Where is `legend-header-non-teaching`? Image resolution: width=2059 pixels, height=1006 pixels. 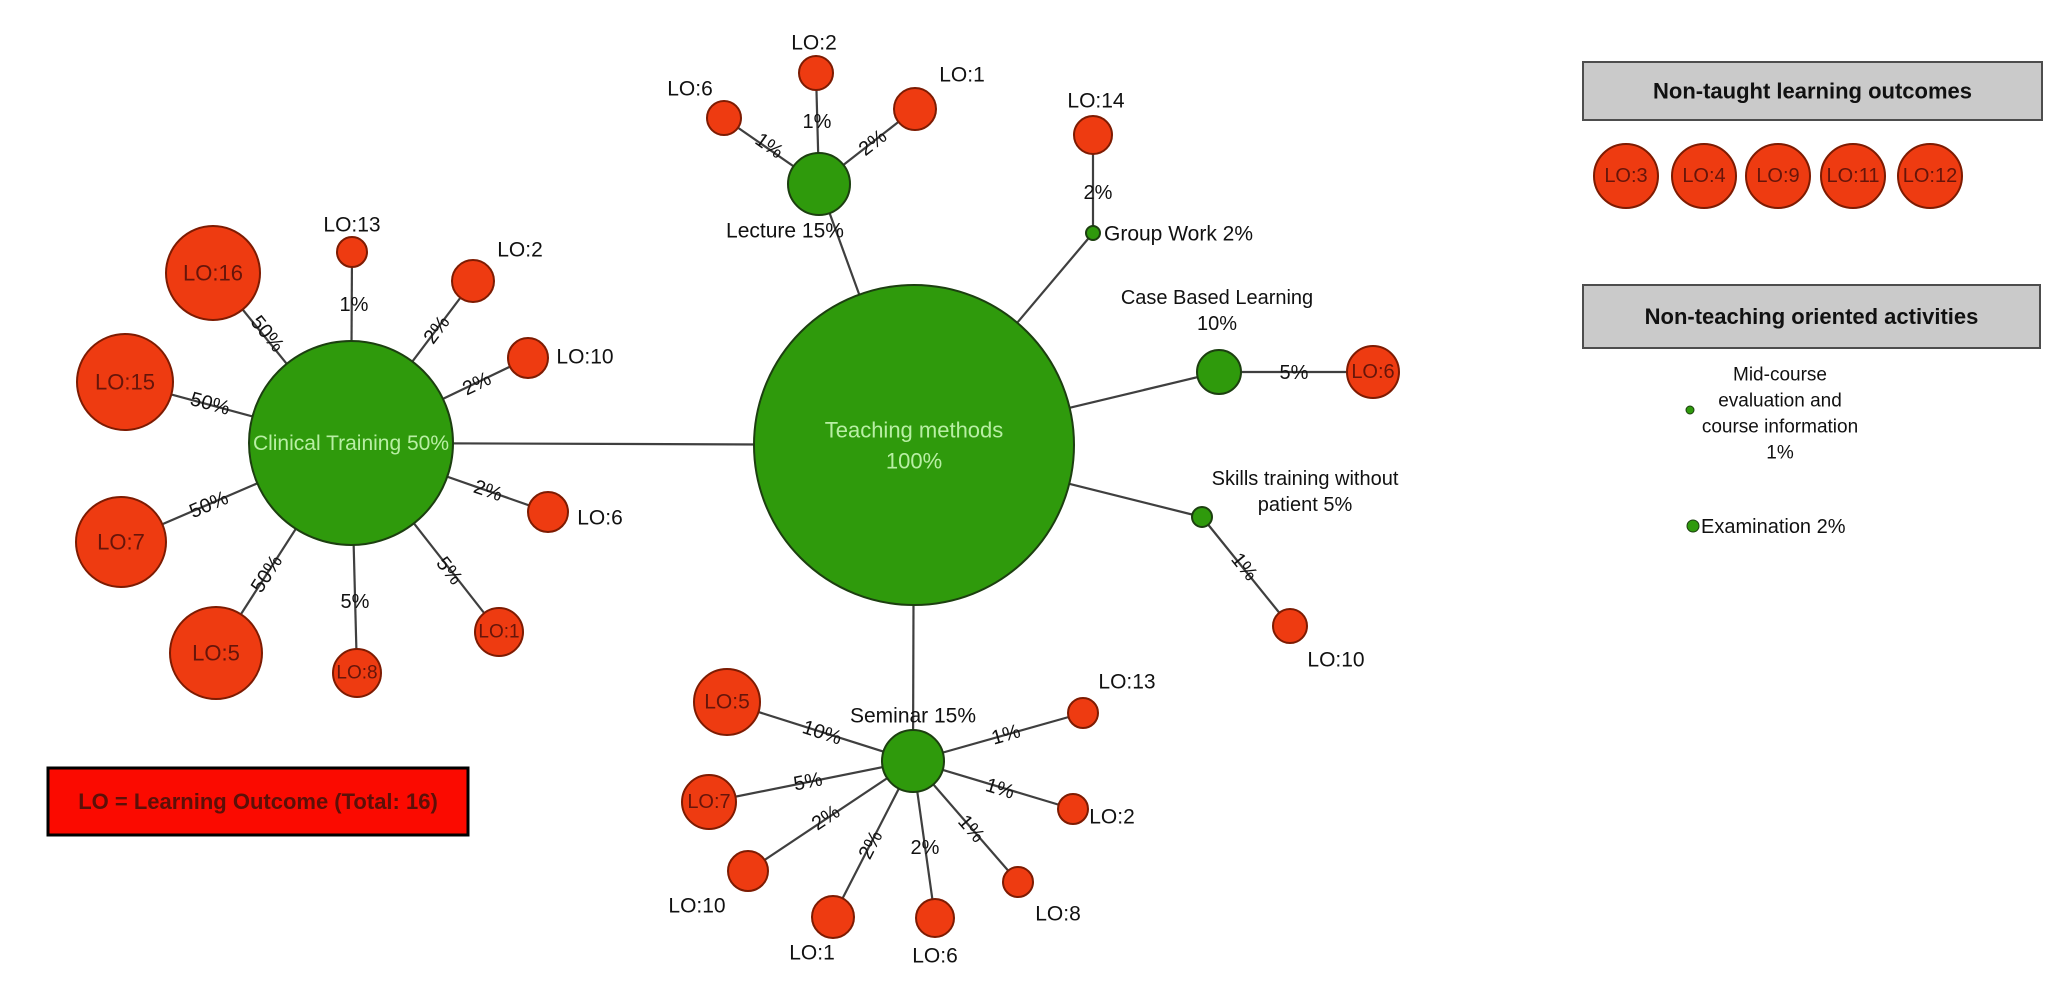 legend-header-non-teaching is located at coordinates (1811, 316).